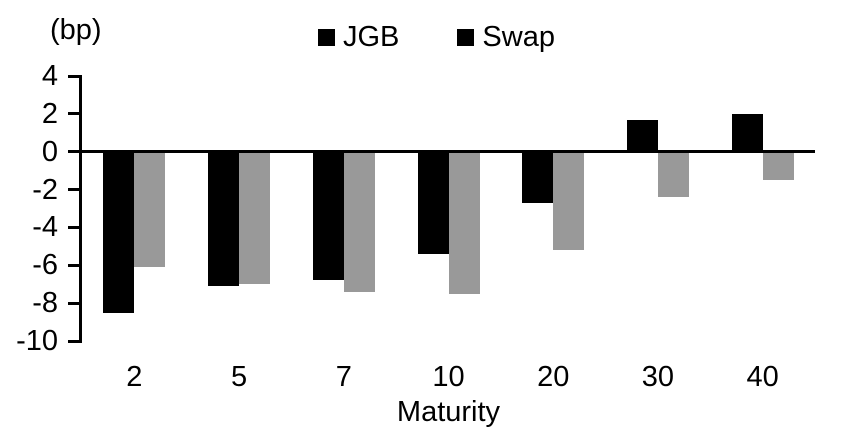 This screenshot has width=852, height=438. I want to click on legend-label-jgb: JGB, so click(371, 37).